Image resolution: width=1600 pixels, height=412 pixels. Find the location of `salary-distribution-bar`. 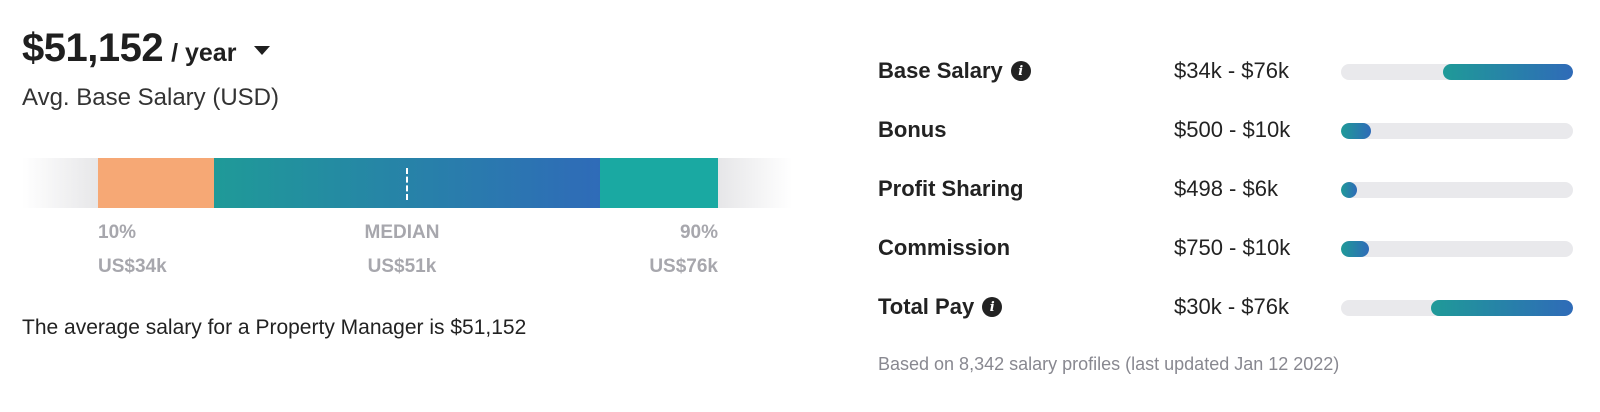

salary-distribution-bar is located at coordinates (407, 183).